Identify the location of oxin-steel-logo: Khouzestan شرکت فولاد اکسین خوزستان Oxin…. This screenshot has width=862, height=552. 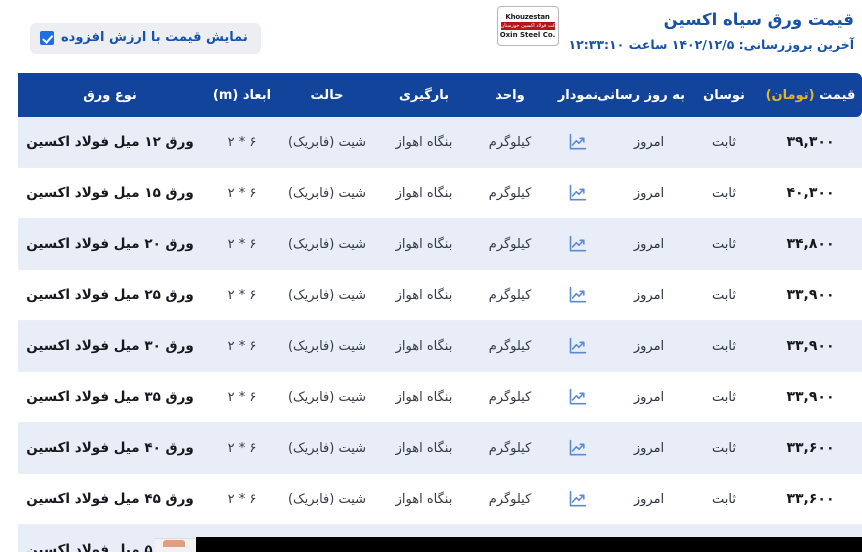
(527, 26).